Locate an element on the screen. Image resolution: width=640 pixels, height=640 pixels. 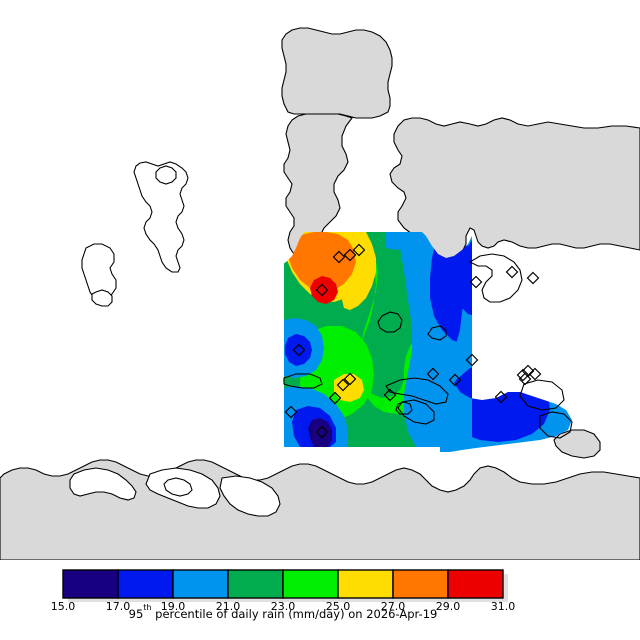
land-upper-left is located at coordinates (337, 73).